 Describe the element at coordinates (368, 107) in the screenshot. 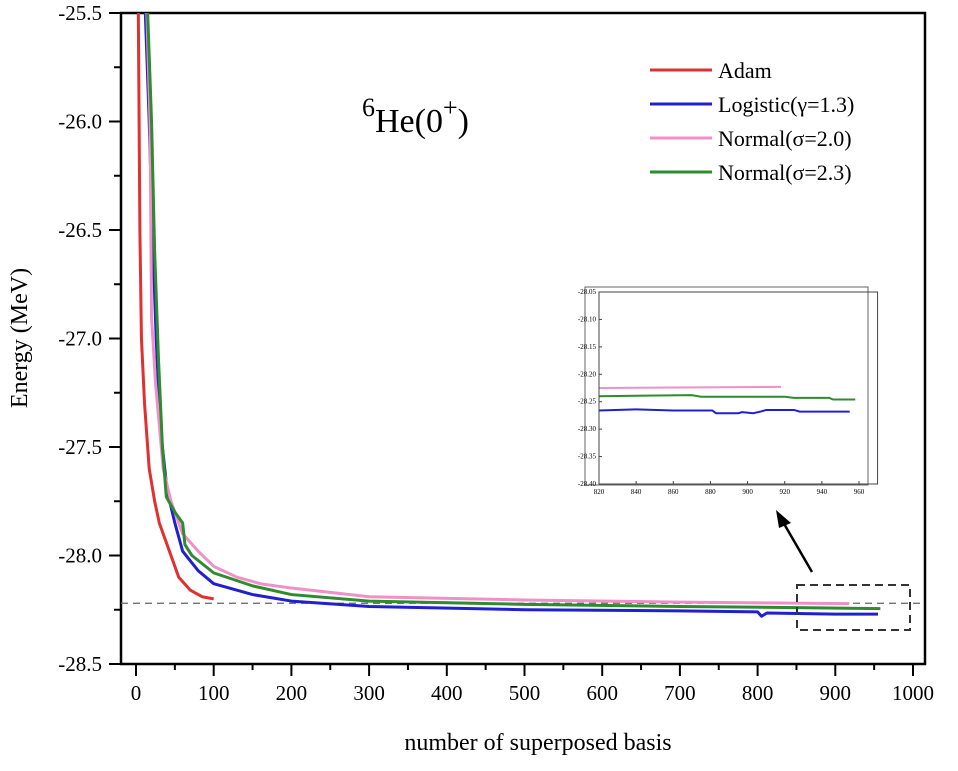

I see `title-mass-number: 6` at that location.